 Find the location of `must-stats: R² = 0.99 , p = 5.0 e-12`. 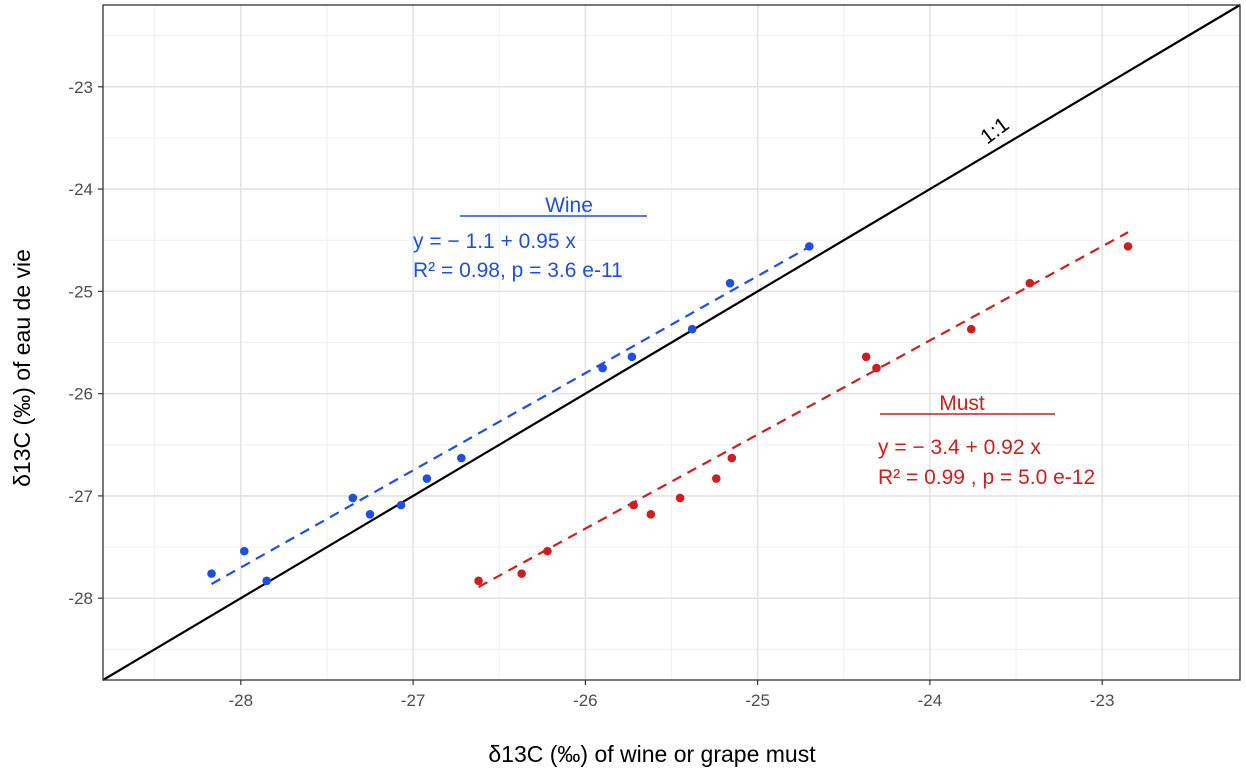

must-stats: R² = 0.99 , p = 5.0 e-12 is located at coordinates (986, 477).